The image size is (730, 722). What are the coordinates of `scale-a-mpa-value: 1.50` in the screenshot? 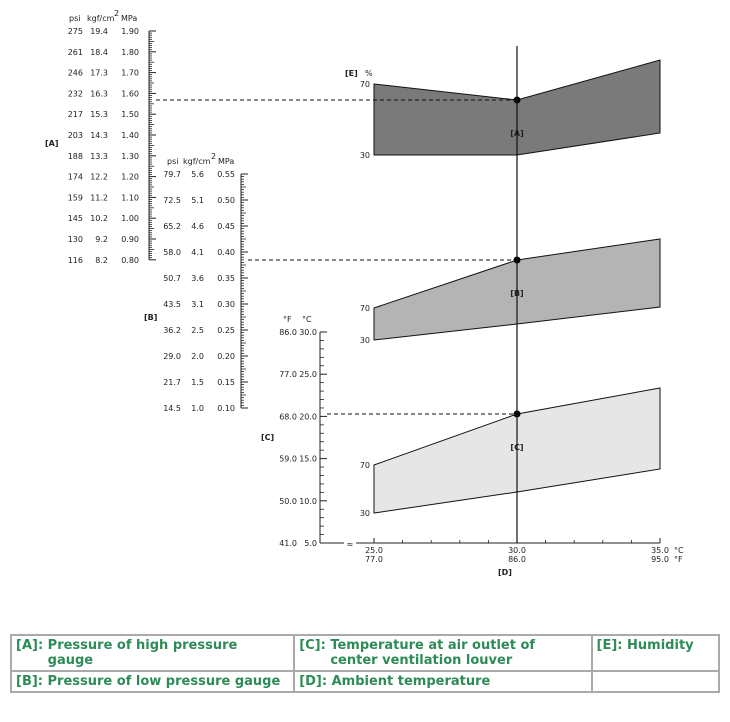 It's located at (130, 114).